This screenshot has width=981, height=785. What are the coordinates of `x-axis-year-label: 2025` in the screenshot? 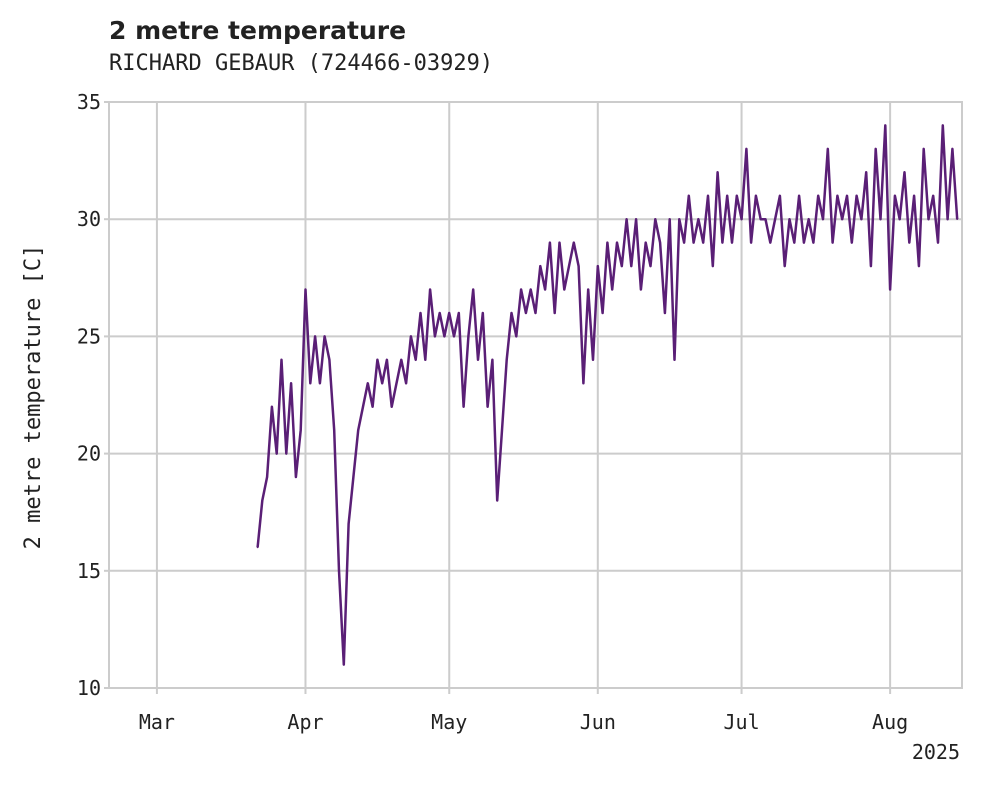 It's located at (936, 752).